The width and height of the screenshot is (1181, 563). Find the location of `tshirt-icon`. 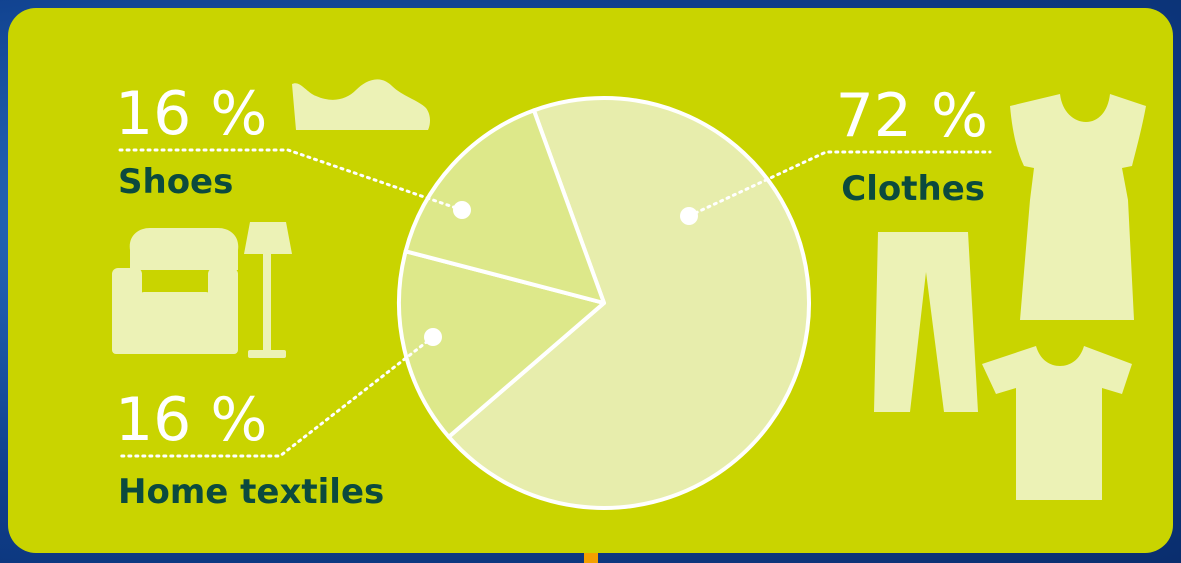

tshirt-icon is located at coordinates (1057, 423).